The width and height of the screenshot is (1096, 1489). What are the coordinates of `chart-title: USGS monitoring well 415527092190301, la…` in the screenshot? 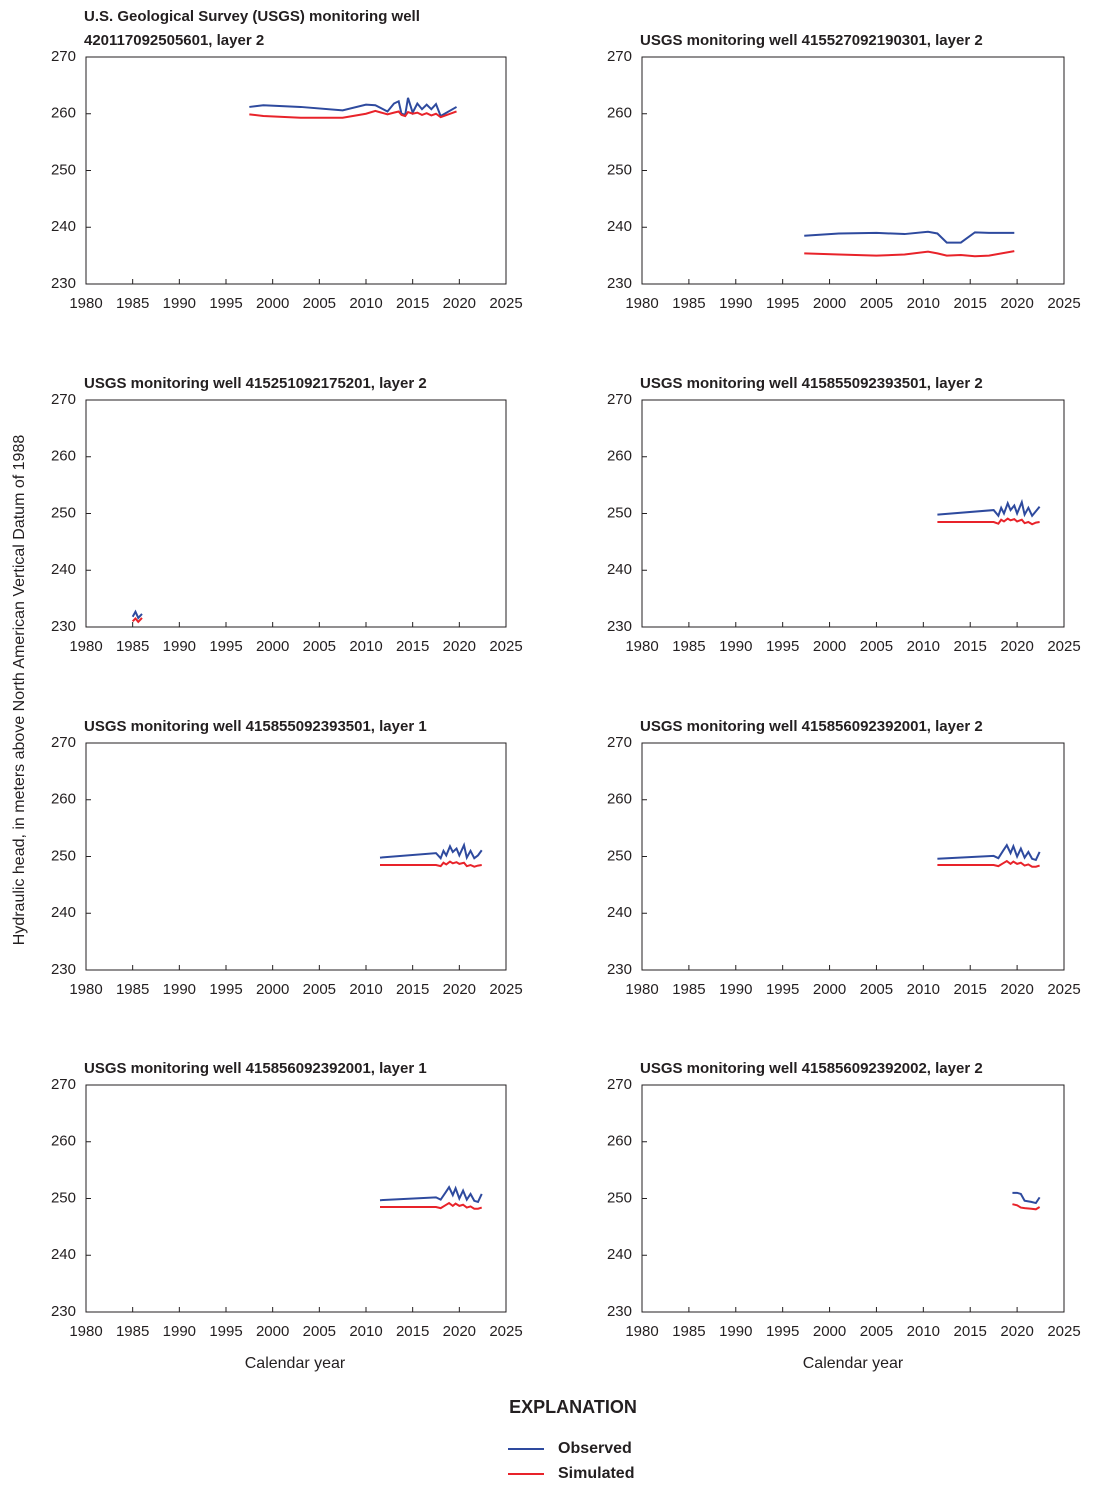 It's located at (811, 40).